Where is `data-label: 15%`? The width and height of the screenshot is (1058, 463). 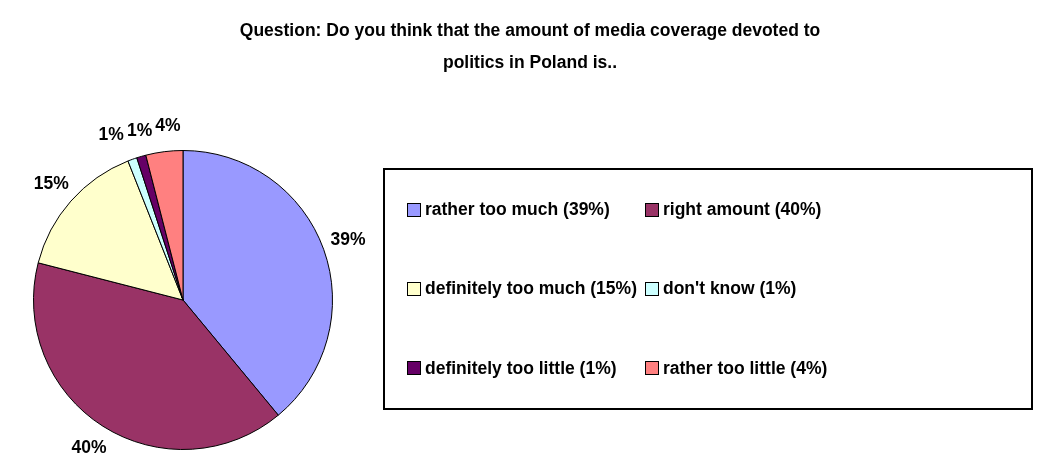
data-label: 15% is located at coordinates (51, 182).